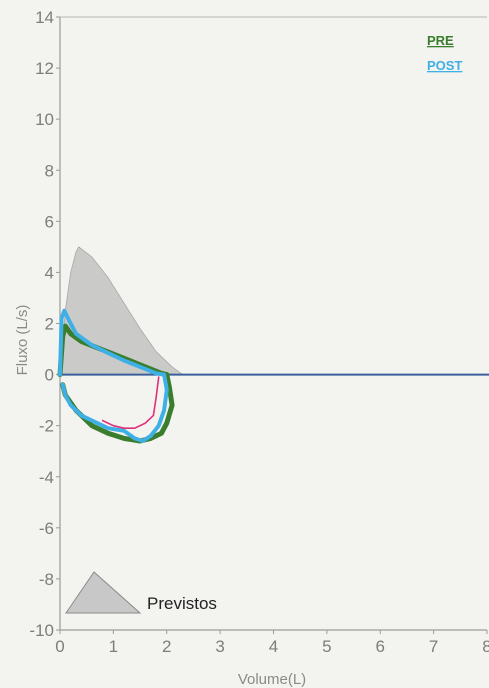 This screenshot has width=489, height=688. Describe the element at coordinates (46, 477) in the screenshot. I see `y-tick-label: -4` at that location.